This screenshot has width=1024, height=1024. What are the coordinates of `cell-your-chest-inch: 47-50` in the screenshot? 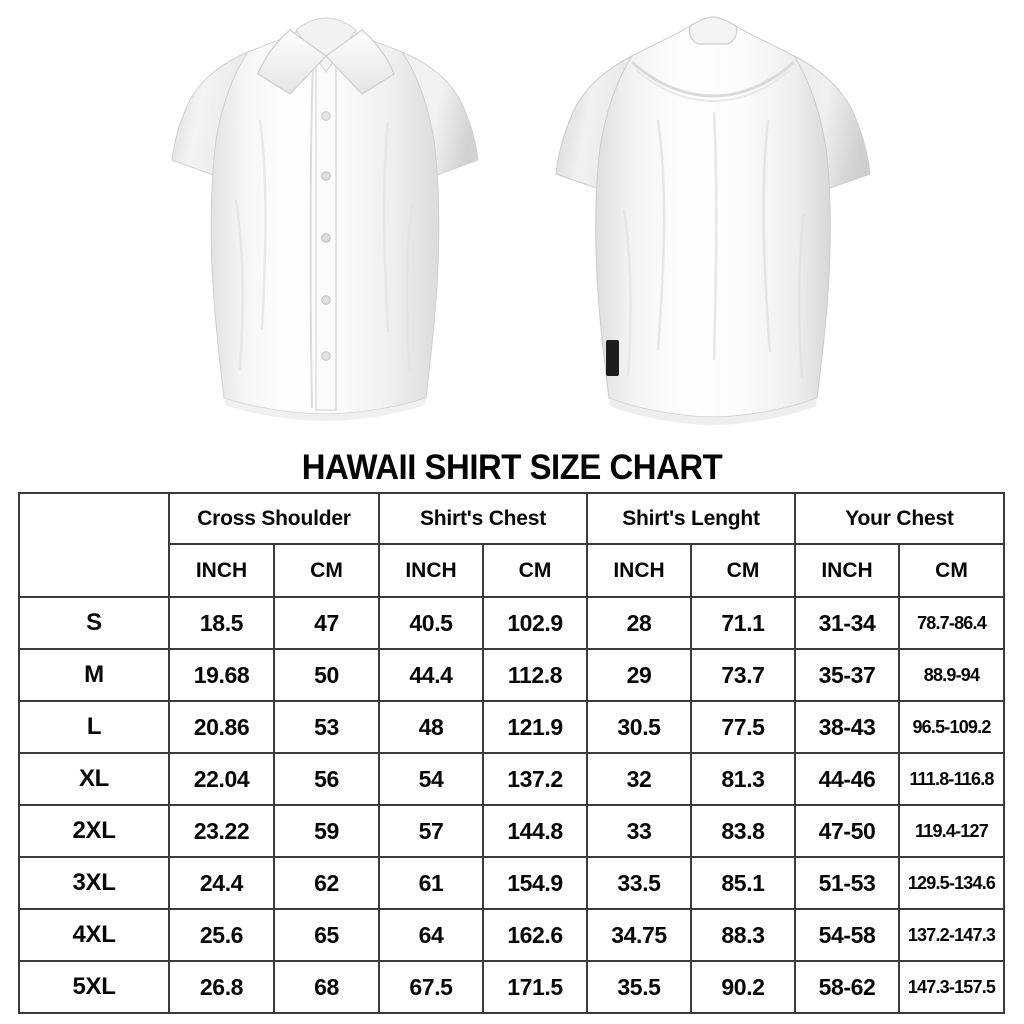 It's located at (847, 831).